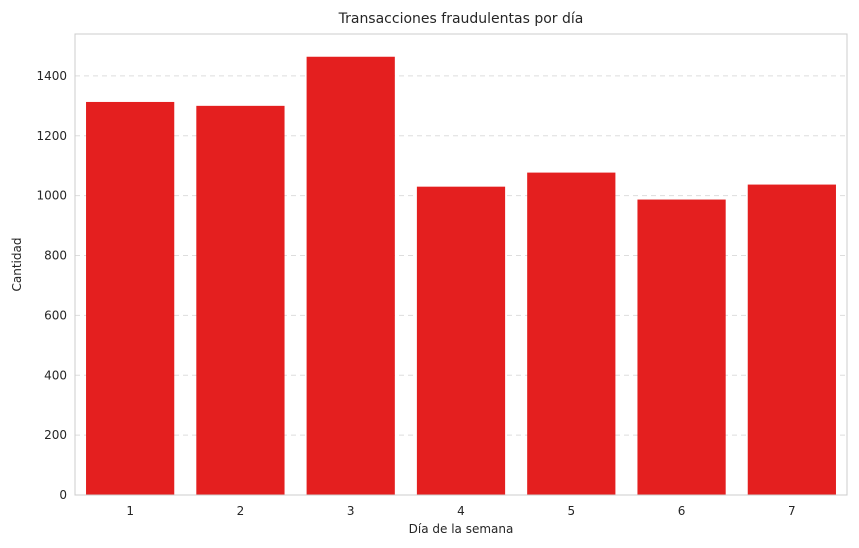  Describe the element at coordinates (55, 375) in the screenshot. I see `y-tick-label: 400` at that location.